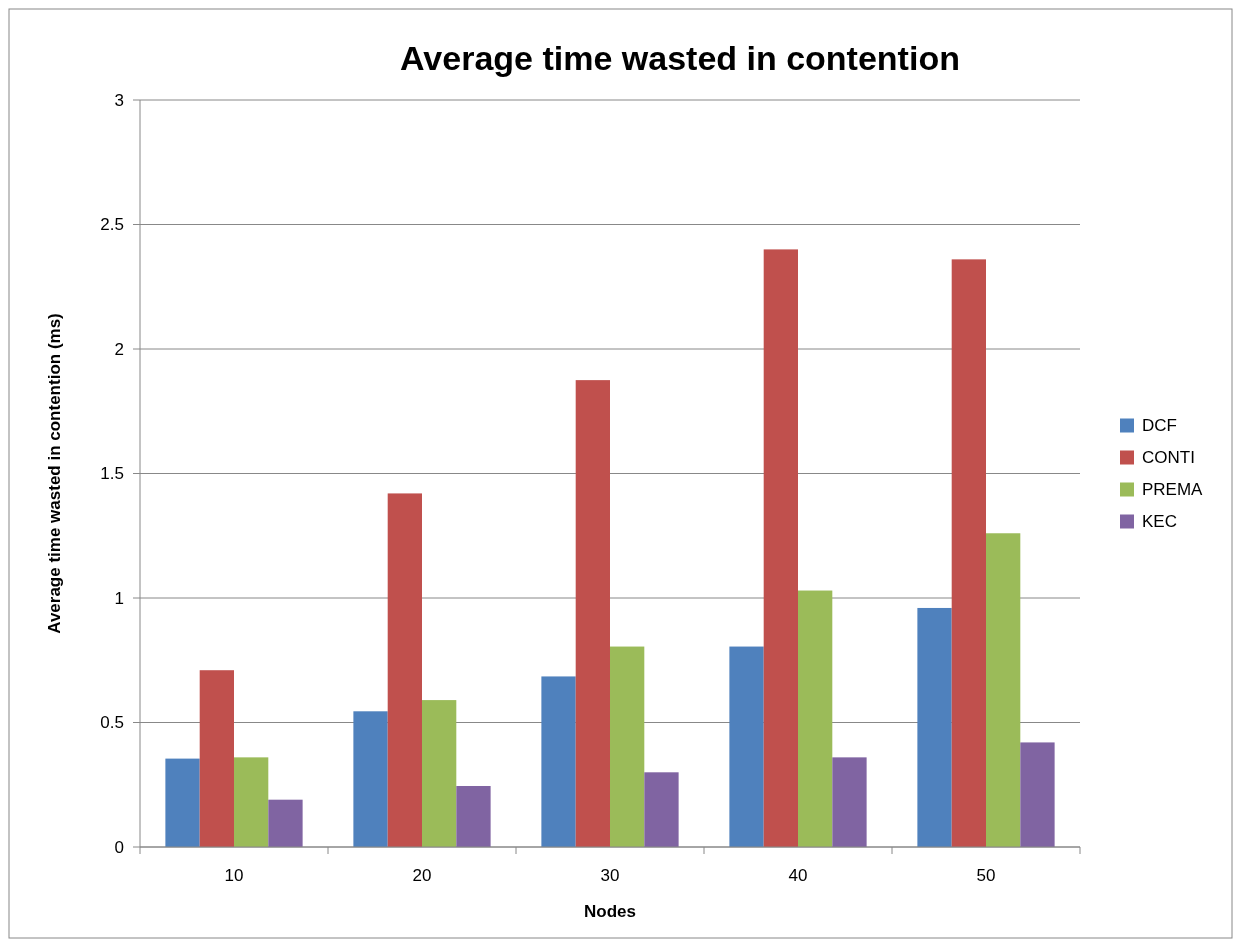 The width and height of the screenshot is (1233, 939). What do you see at coordinates (112, 723) in the screenshot?
I see `y-tick-label: 0.5` at bounding box center [112, 723].